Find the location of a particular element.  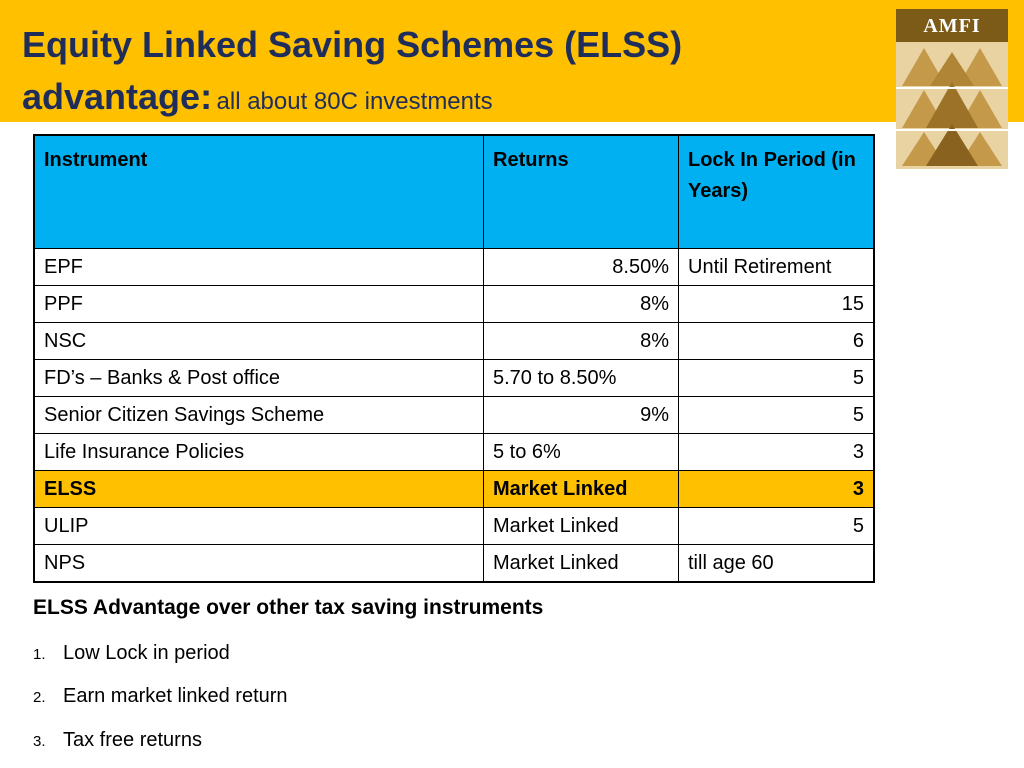

header-instrument: Instrument is located at coordinates (258, 191).